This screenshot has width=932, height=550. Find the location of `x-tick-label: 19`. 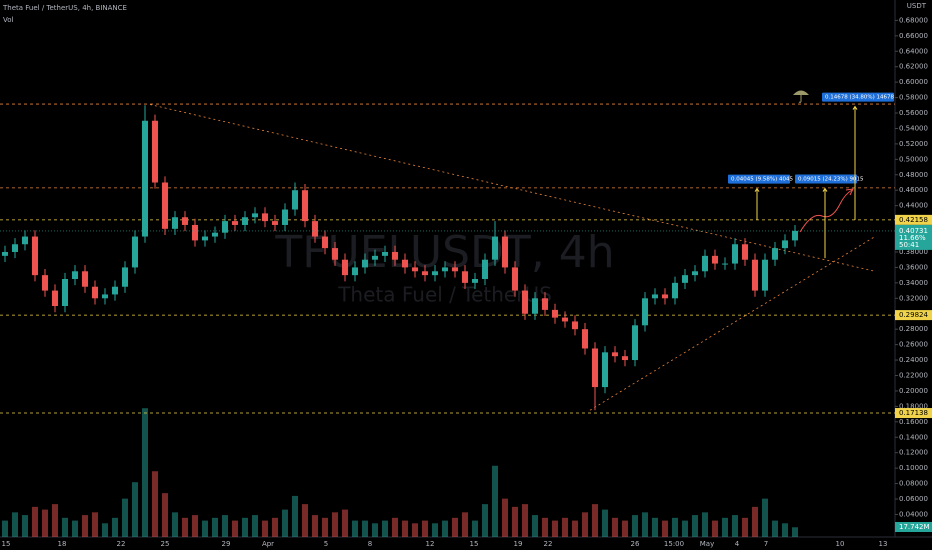

x-tick-label: 19 is located at coordinates (518, 544).